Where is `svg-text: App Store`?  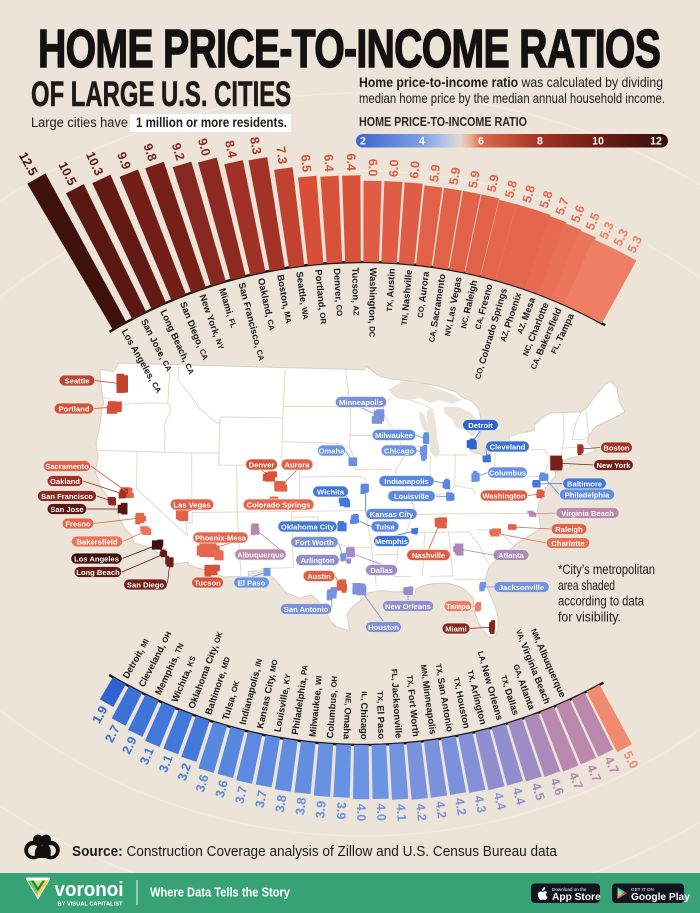 svg-text: App Store is located at coordinates (576, 897).